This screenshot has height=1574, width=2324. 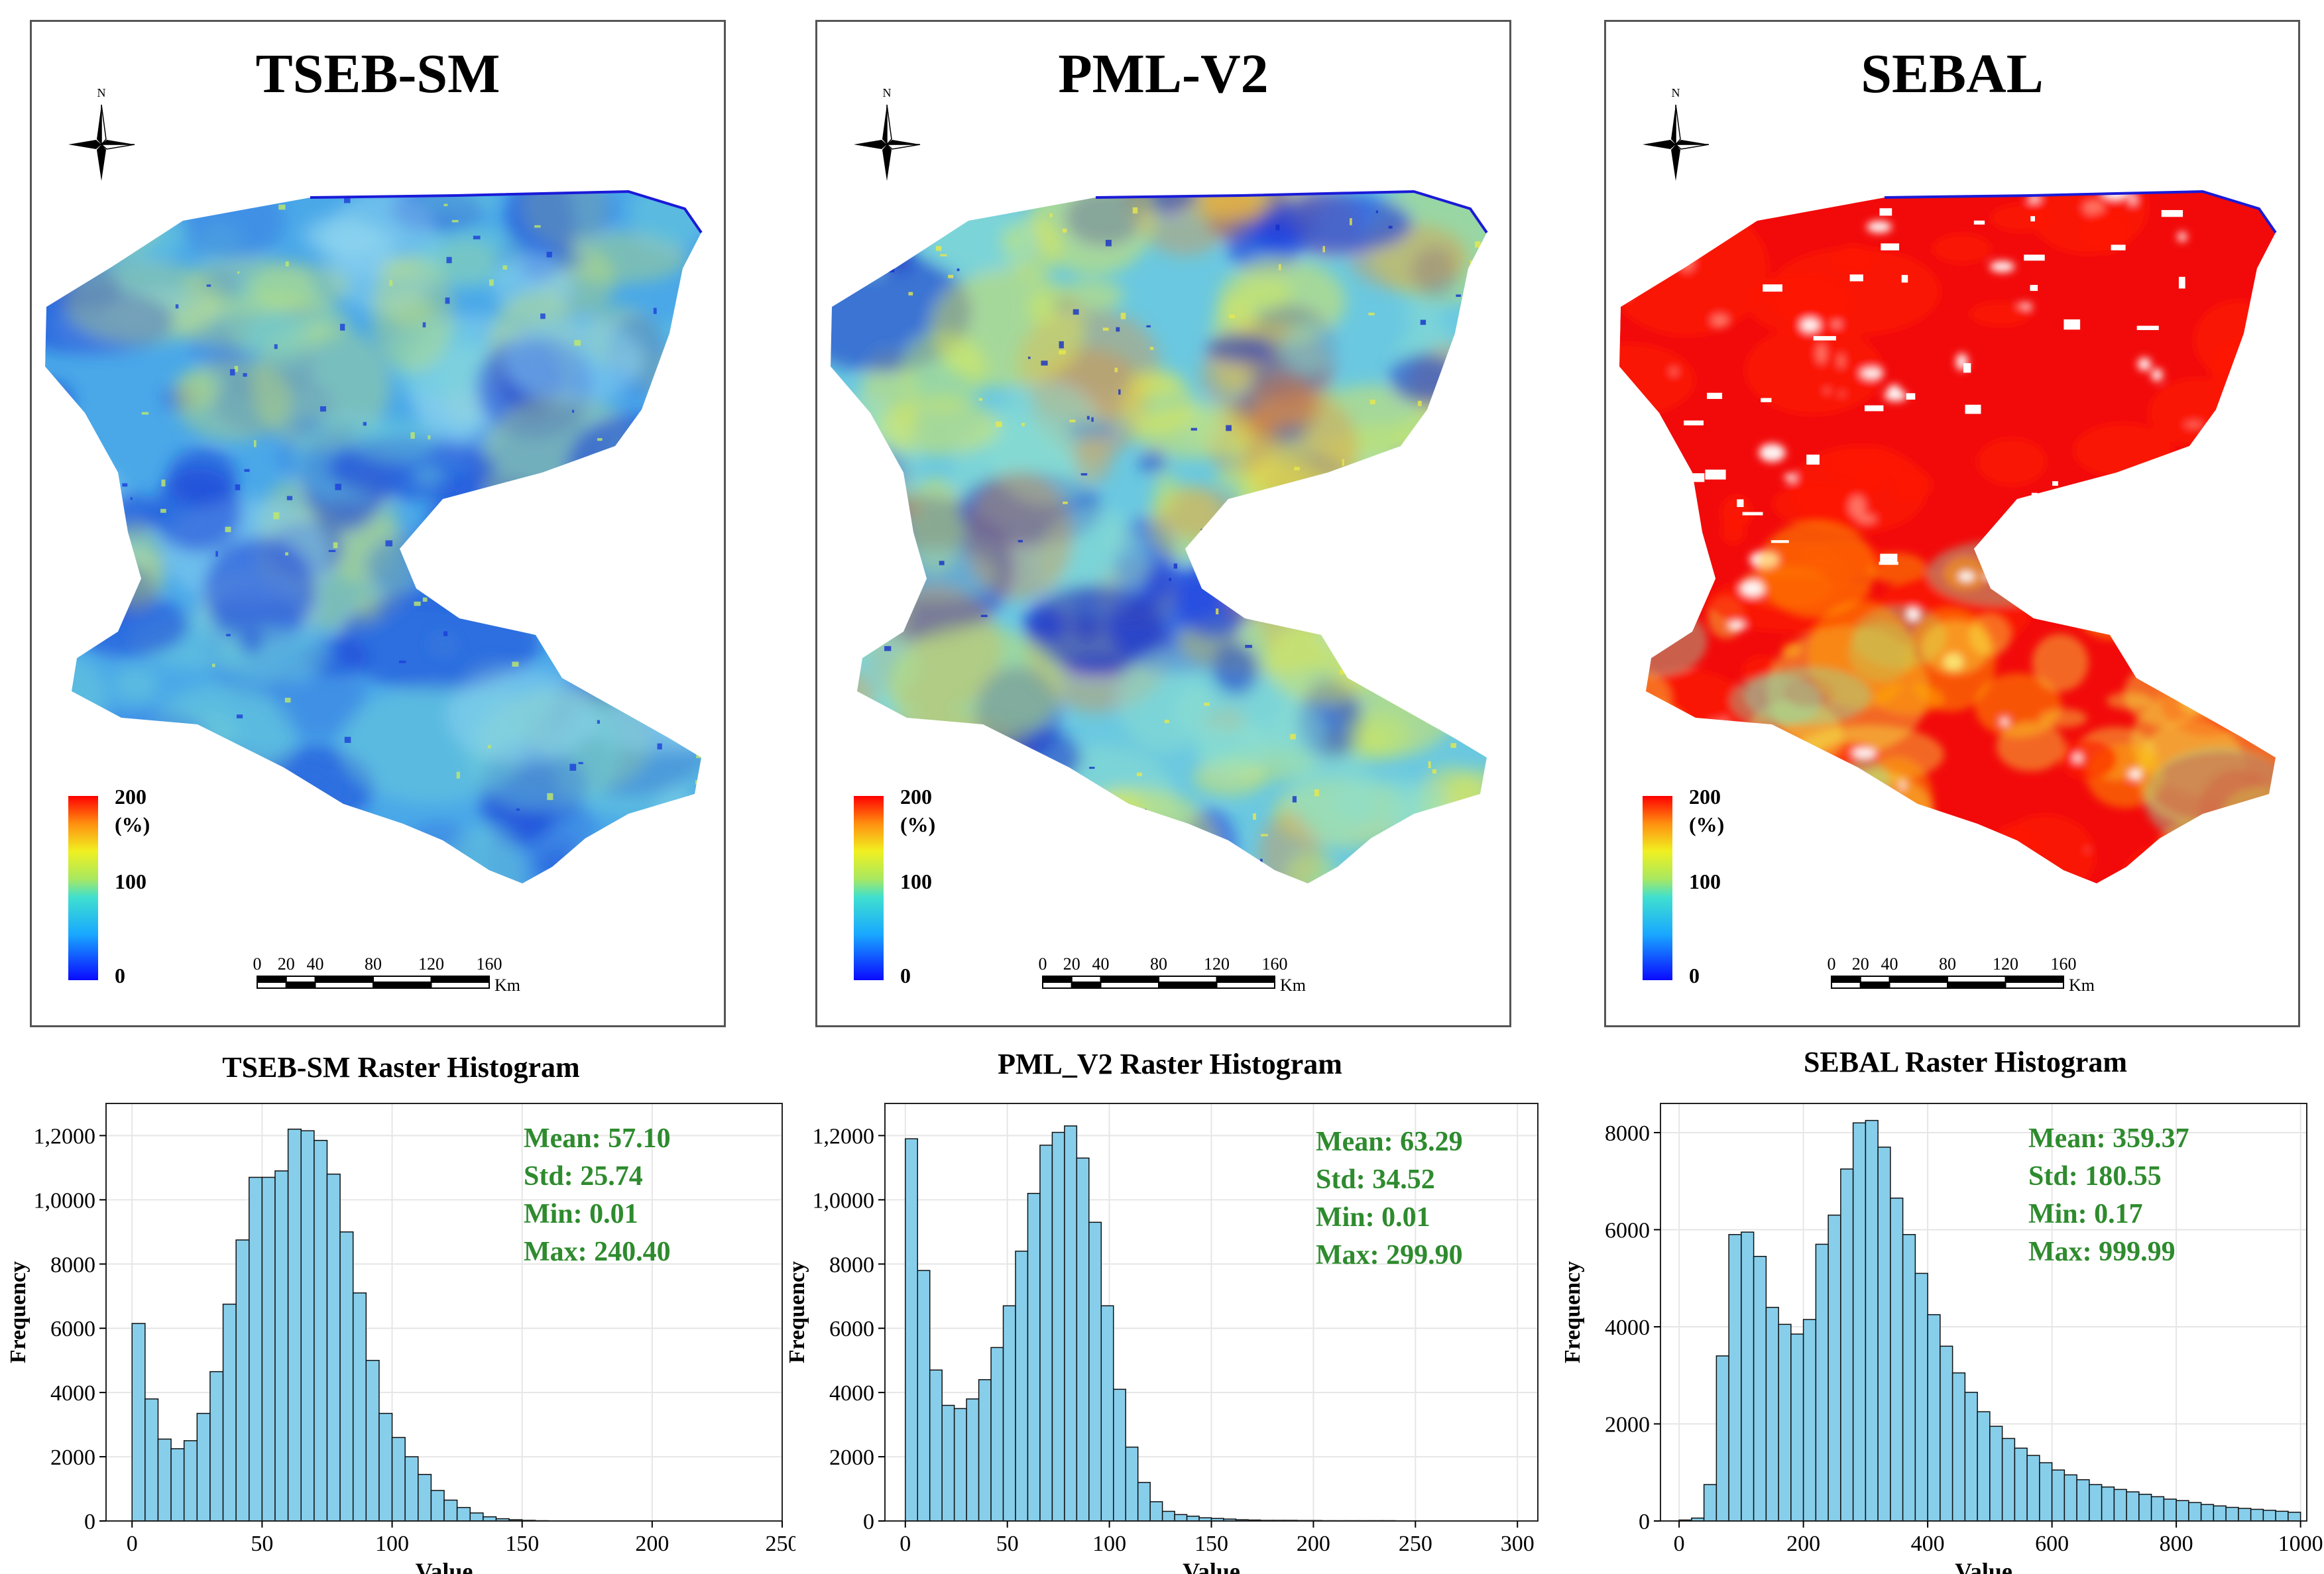 I want to click on x-tick-label: 600, so click(x=2052, y=1544).